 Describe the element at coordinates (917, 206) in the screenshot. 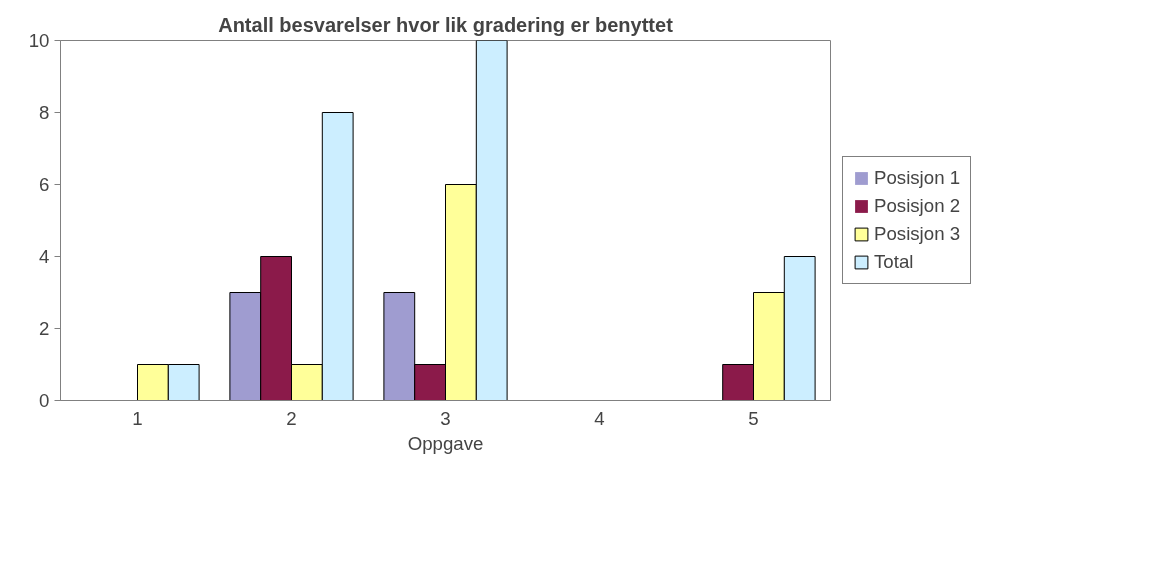

I see `legend-label: Posisjon 2` at that location.